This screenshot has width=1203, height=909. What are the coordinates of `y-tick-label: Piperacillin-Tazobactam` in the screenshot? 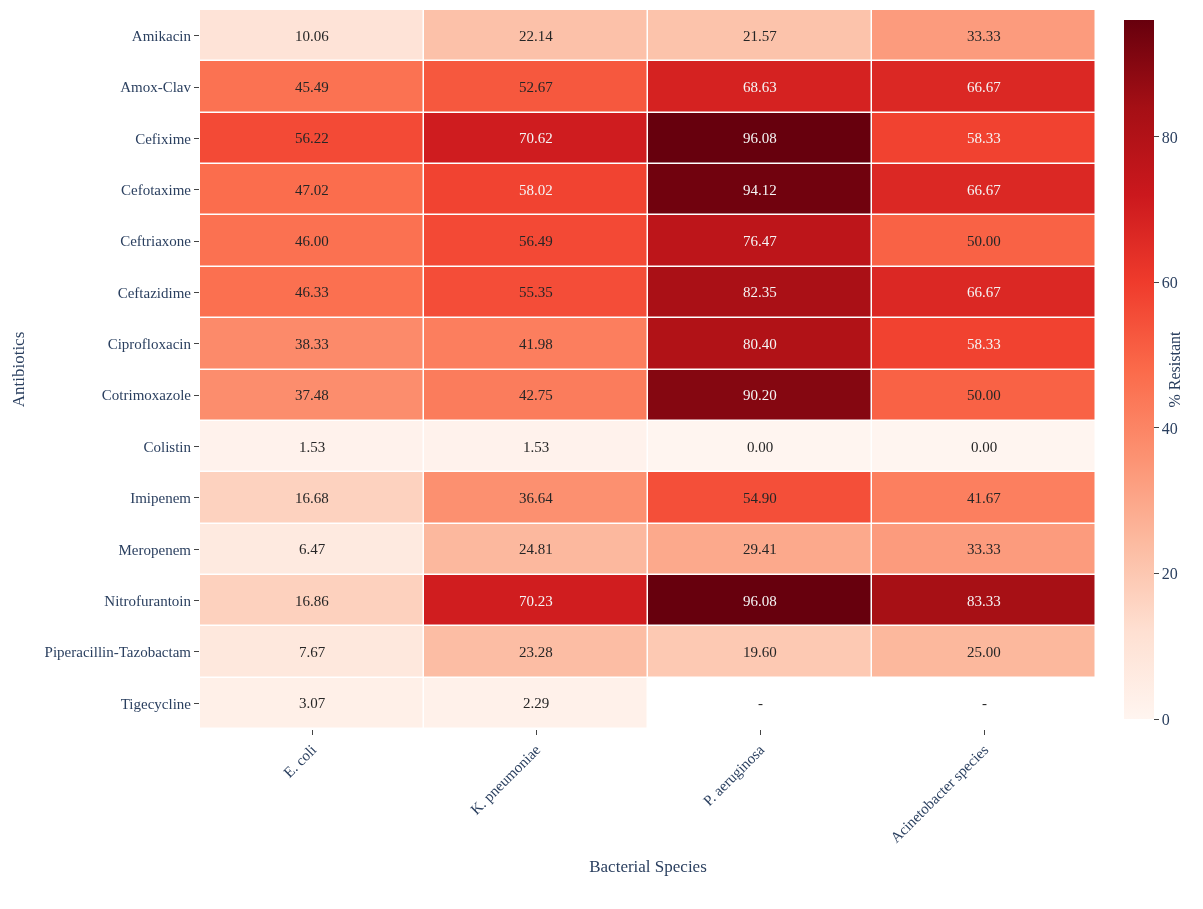 It's located at (118, 652).